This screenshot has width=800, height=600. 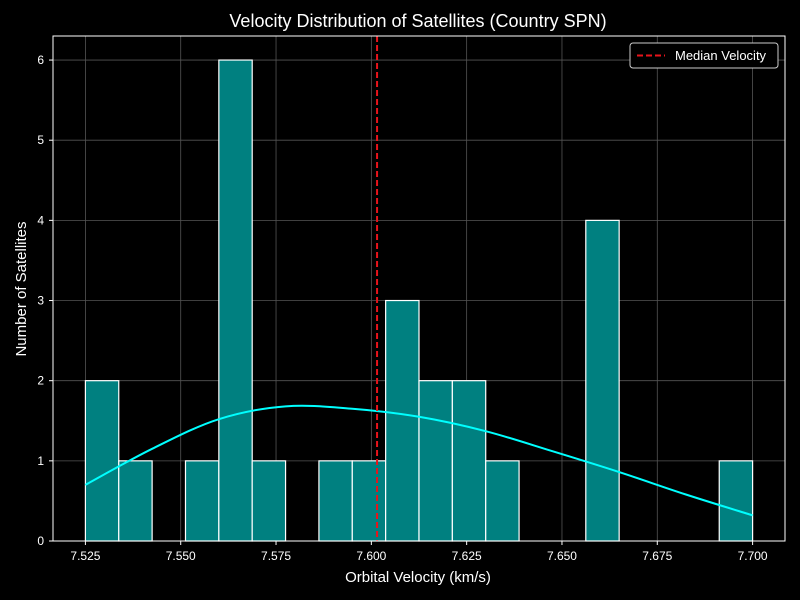 What do you see at coordinates (562, 556) in the screenshot?
I see `x-tick-label-5: 7.650` at bounding box center [562, 556].